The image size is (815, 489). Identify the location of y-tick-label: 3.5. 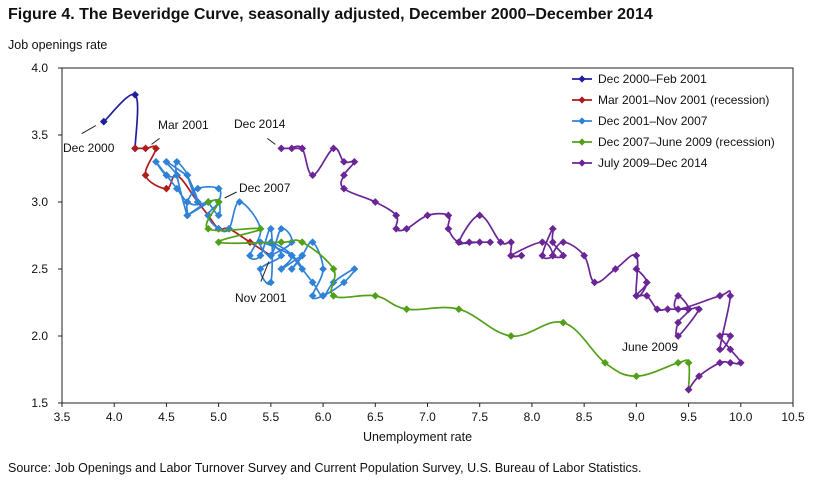
(39, 135).